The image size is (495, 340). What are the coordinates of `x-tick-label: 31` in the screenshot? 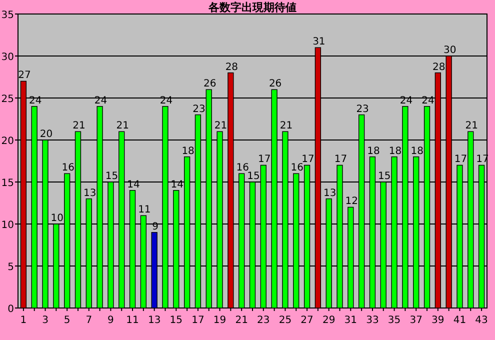 It's located at (351, 320).